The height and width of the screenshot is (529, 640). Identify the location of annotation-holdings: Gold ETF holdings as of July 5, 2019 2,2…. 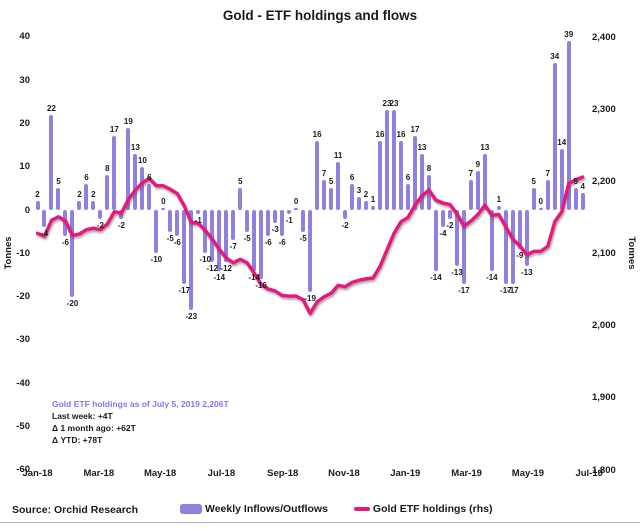
(140, 404).